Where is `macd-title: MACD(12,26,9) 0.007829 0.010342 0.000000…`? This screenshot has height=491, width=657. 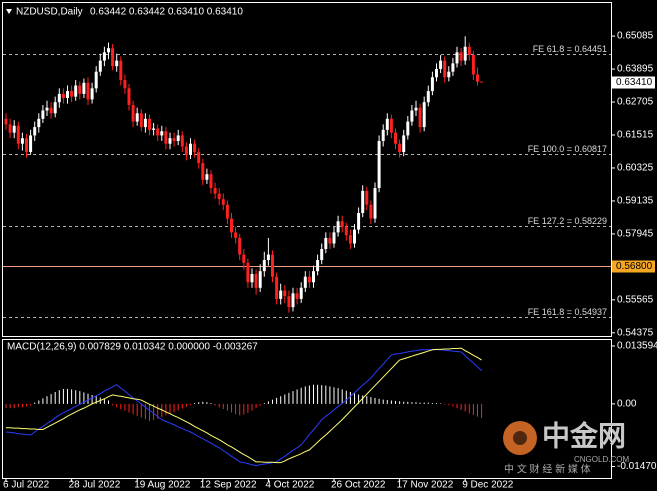
macd-title: MACD(12,26,9) 0.007829 0.010342 0.000000… is located at coordinates (132, 347).